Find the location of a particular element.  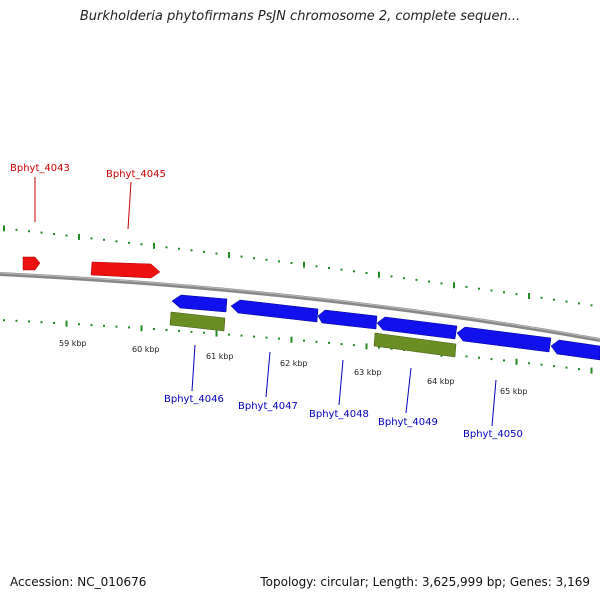

gene-bphyt-4048-arrow is located at coordinates (417, 328).